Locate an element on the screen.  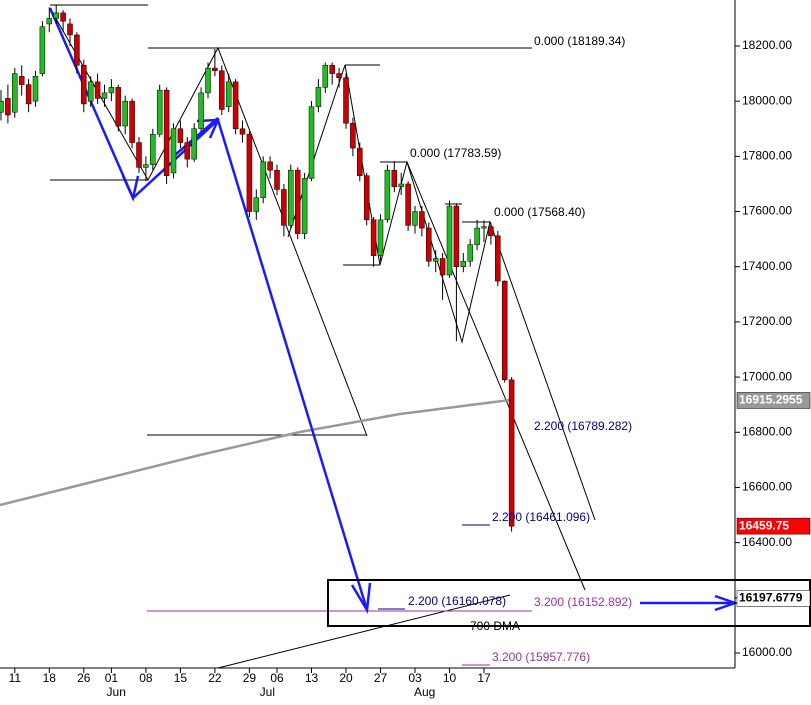
x-tick-label: 15 is located at coordinates (181, 678).